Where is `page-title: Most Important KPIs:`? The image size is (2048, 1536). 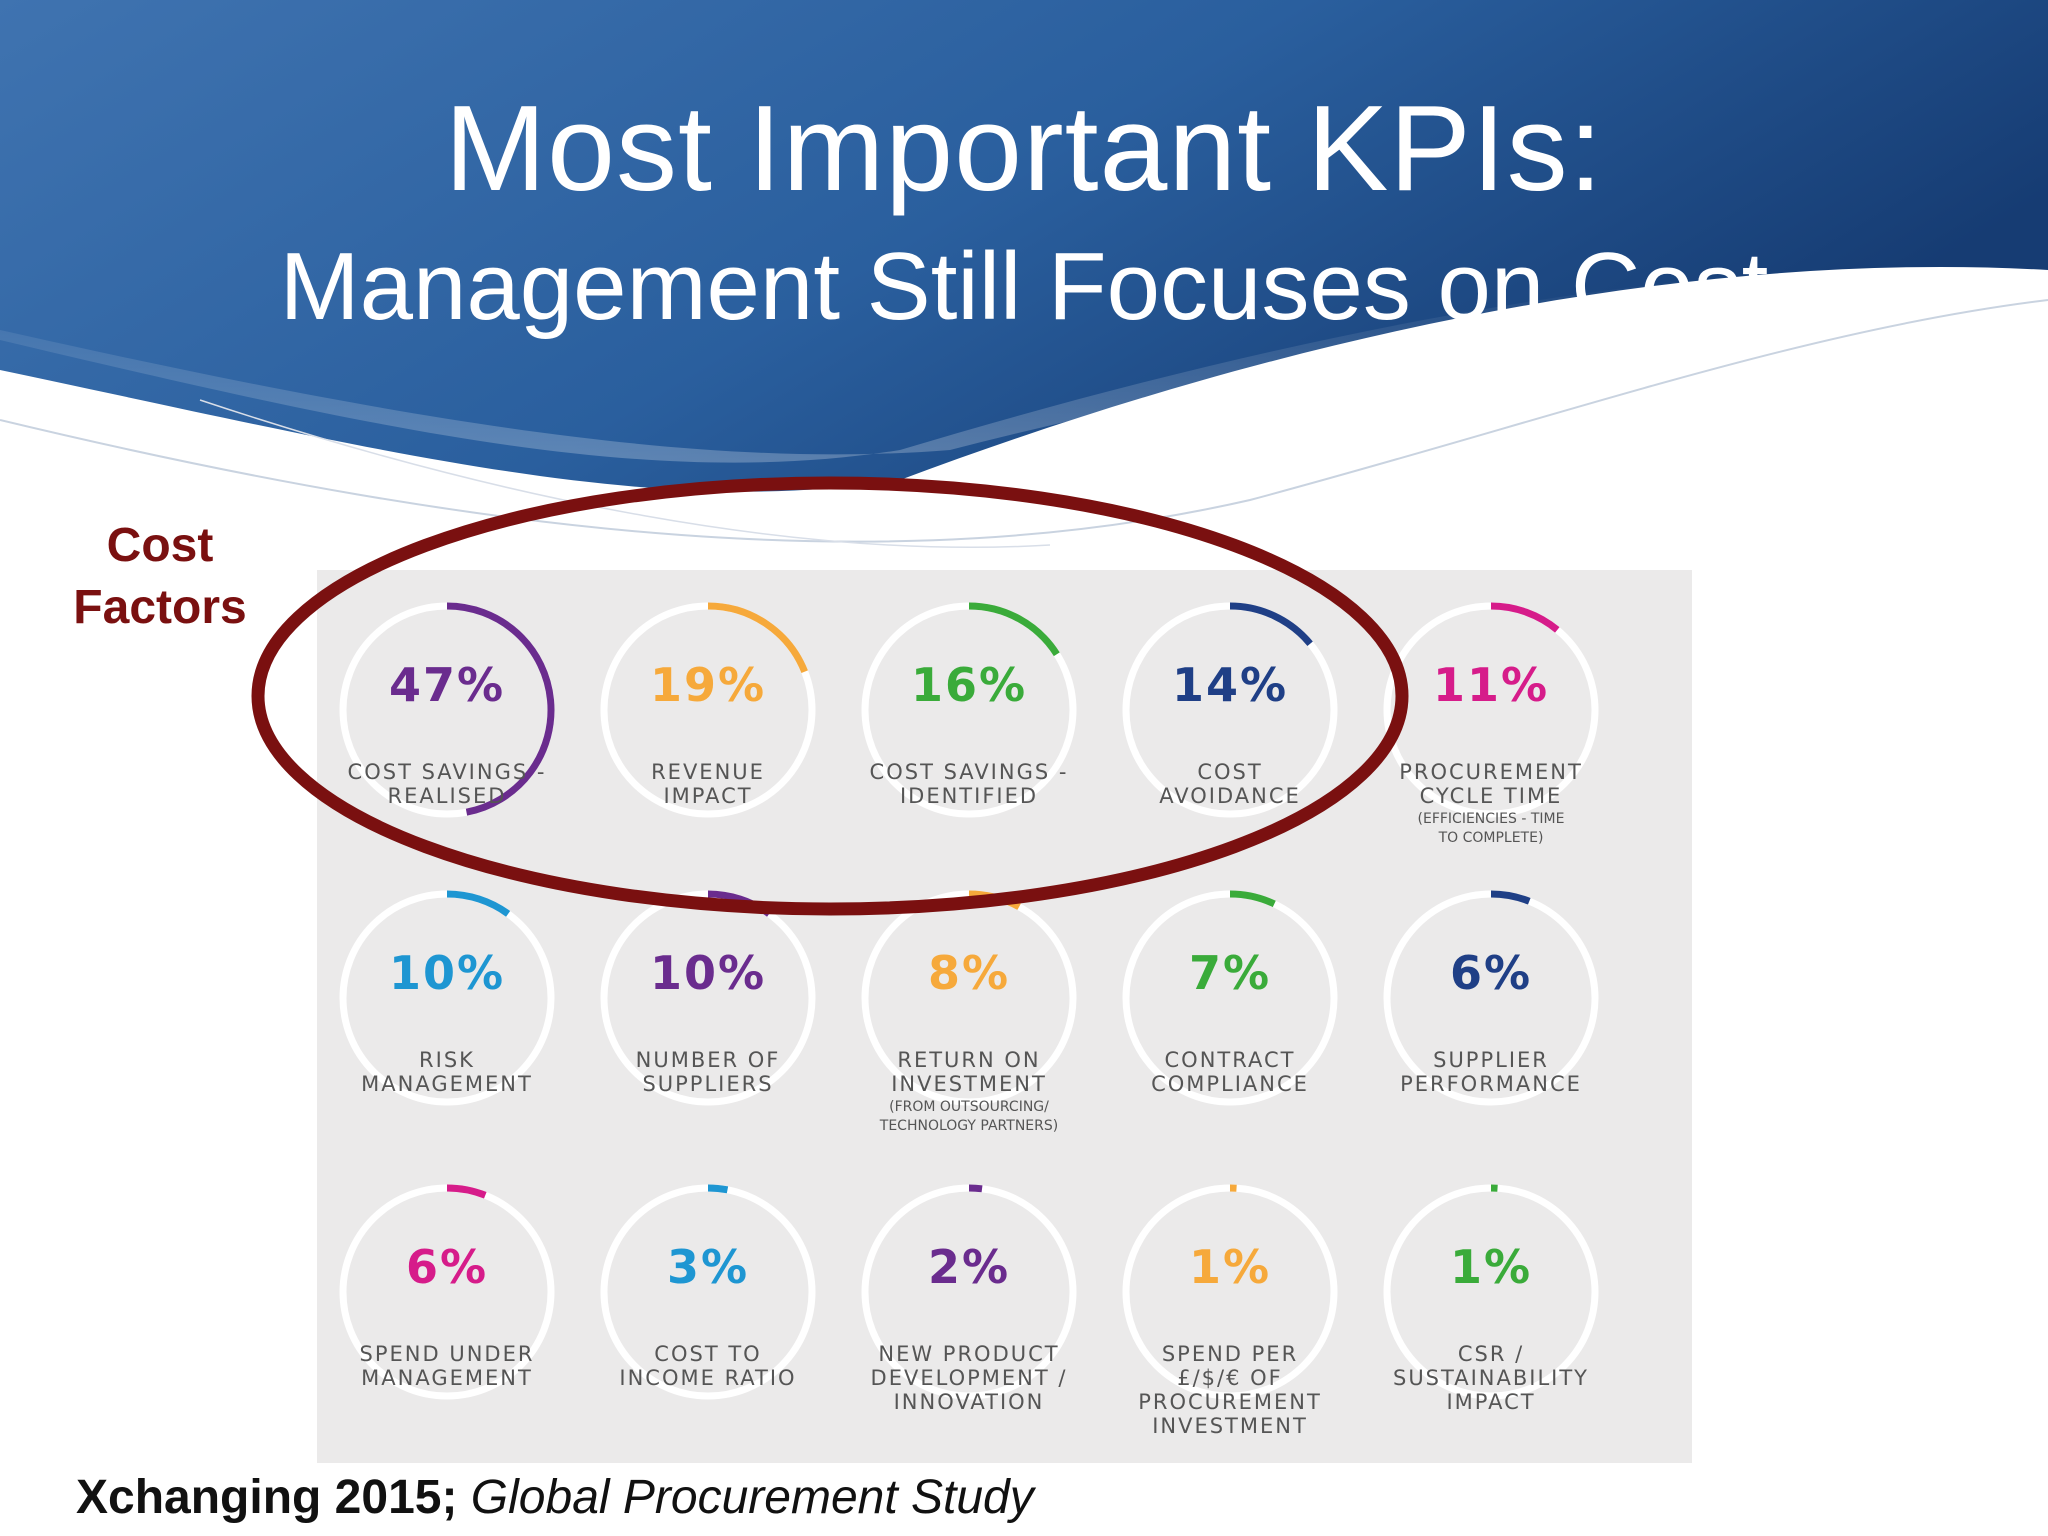
page-title: Most Important KPIs: is located at coordinates (1024, 148).